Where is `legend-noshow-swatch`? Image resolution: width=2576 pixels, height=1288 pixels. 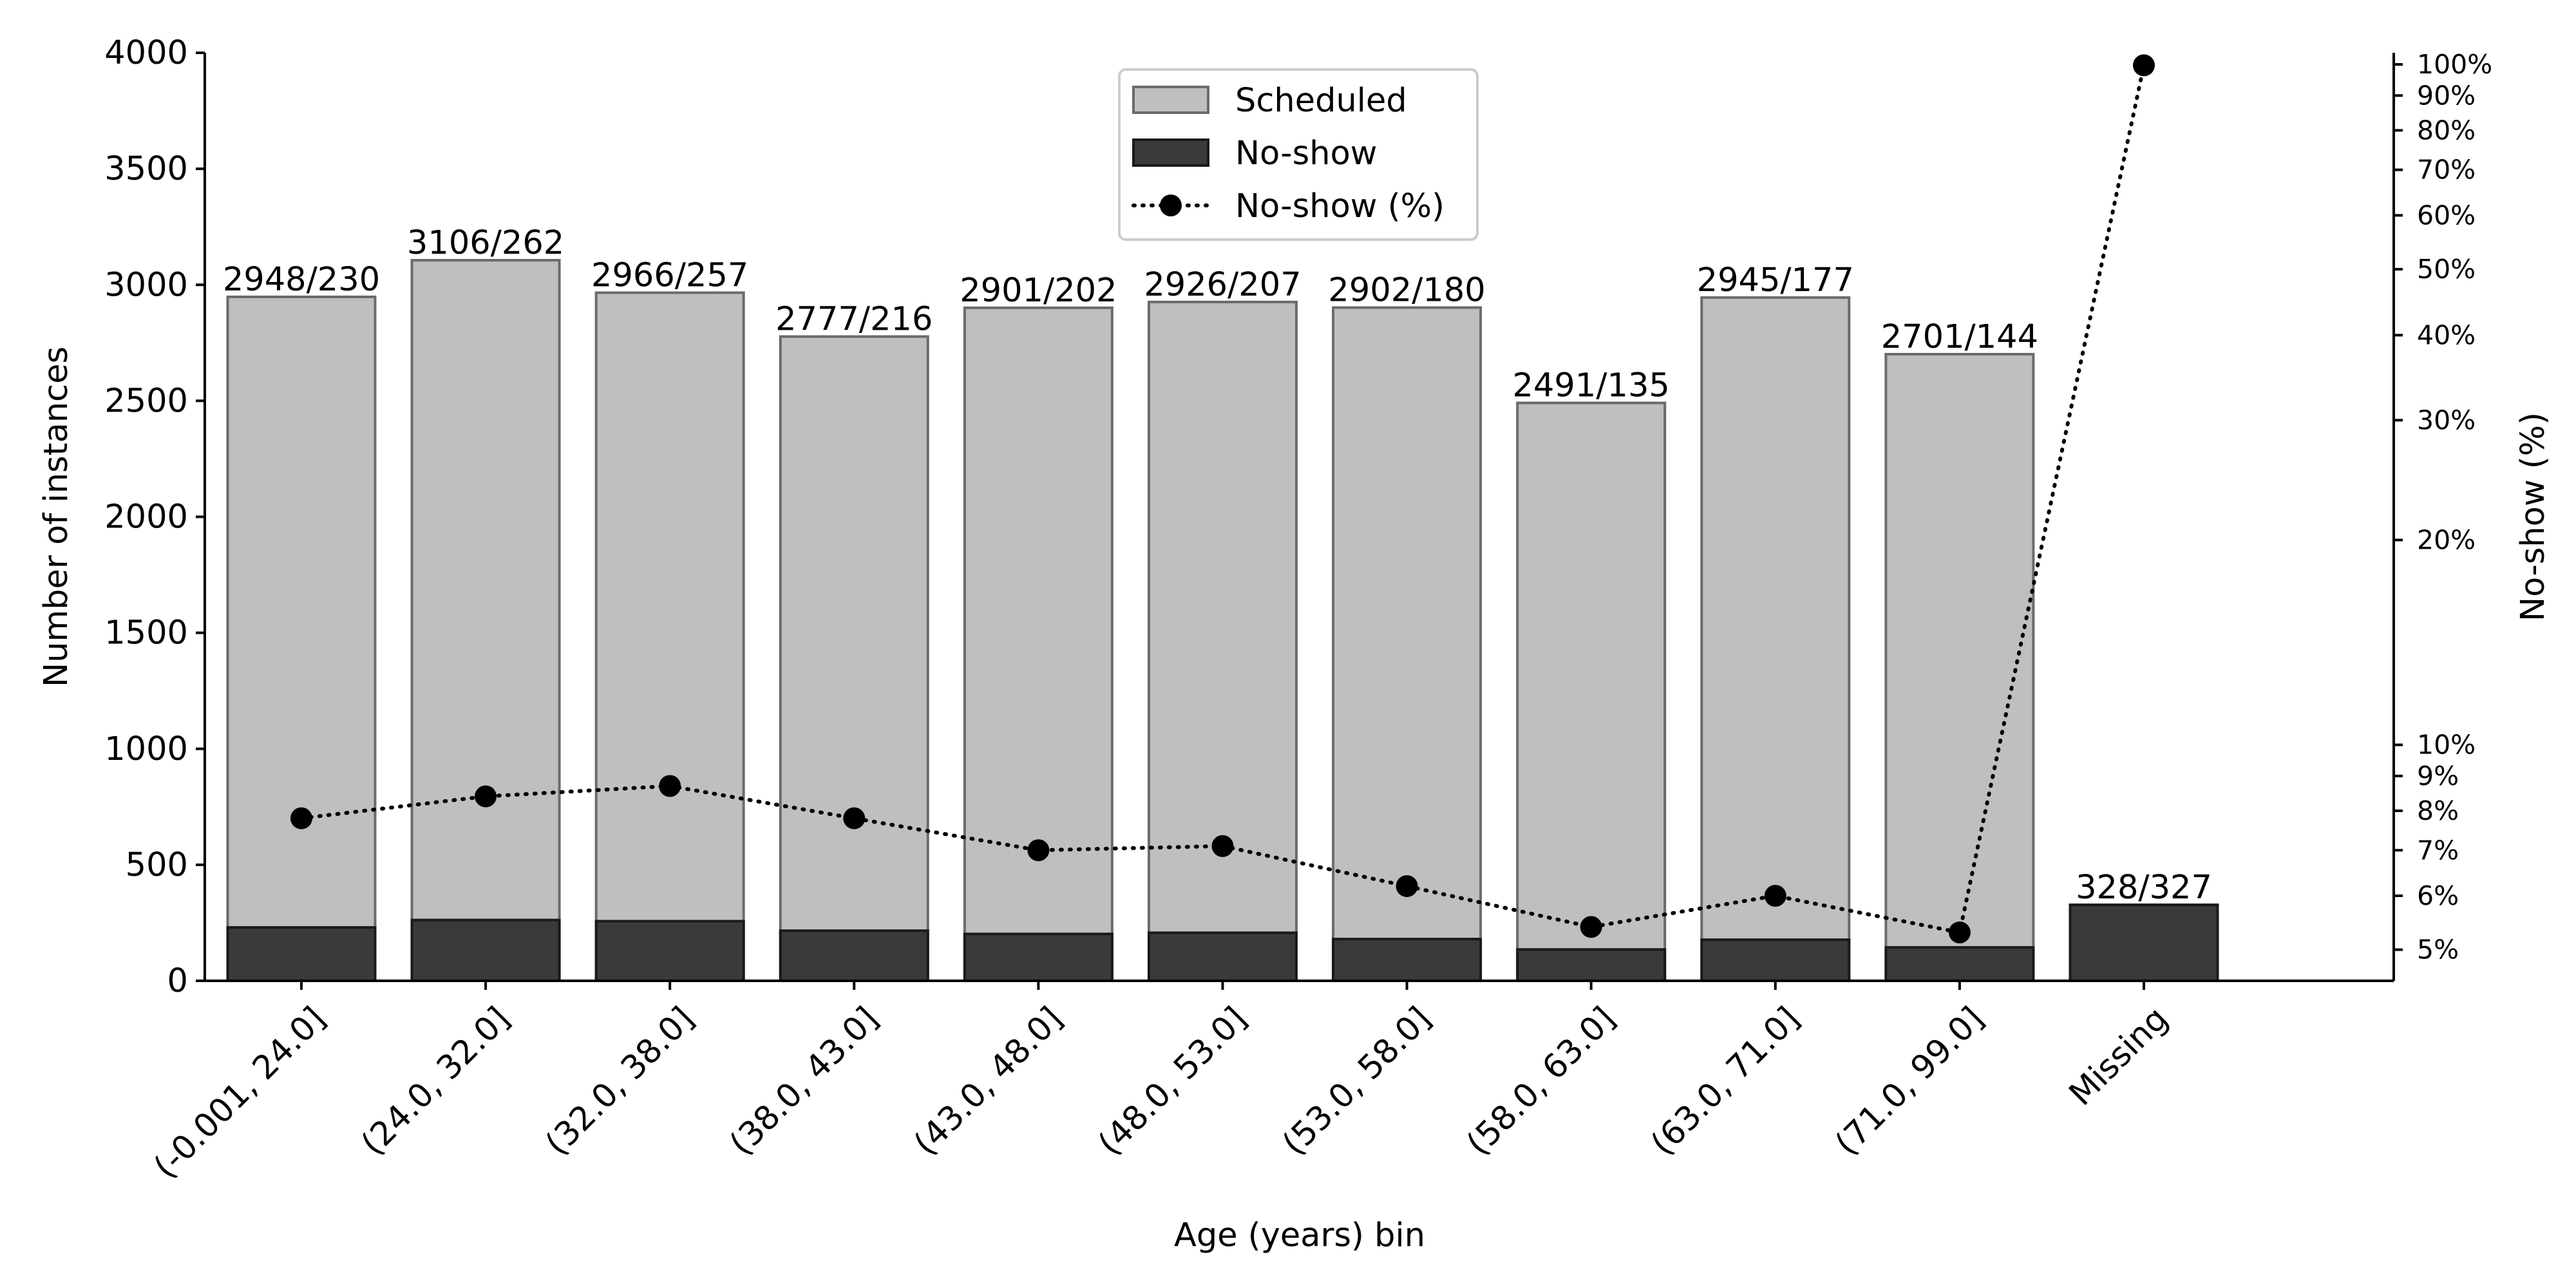
legend-noshow-swatch is located at coordinates (1170, 152).